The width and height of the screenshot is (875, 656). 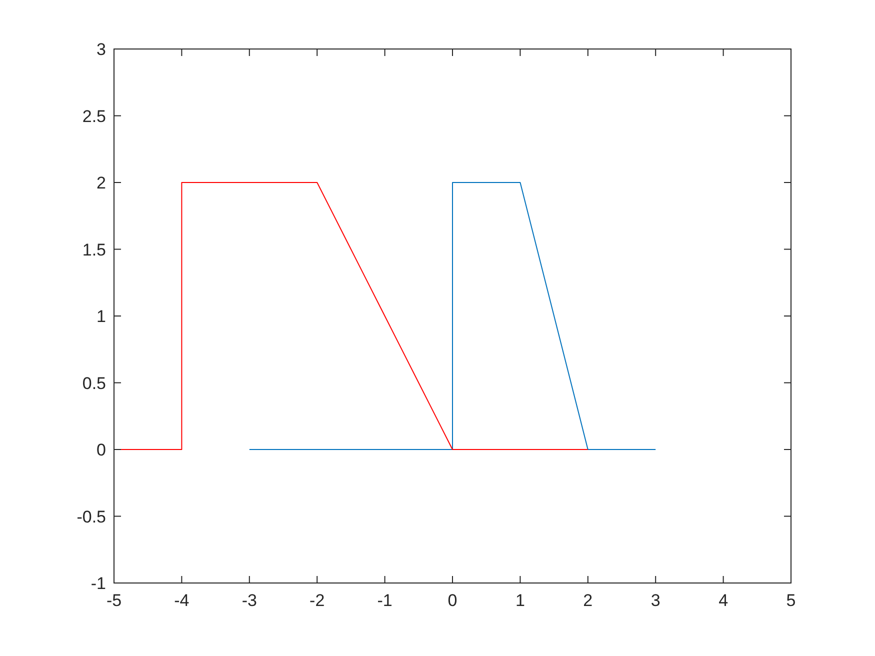 I want to click on x-tick-label: -1, so click(x=384, y=600).